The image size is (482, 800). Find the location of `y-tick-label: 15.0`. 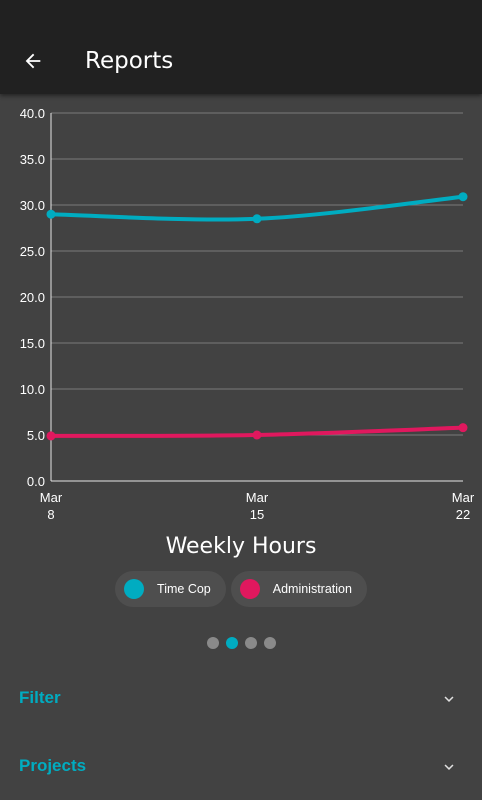

y-tick-label: 15.0 is located at coordinates (32, 343).